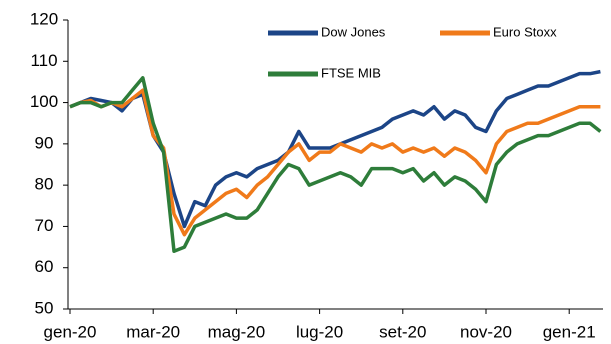  Describe the element at coordinates (43, 60) in the screenshot. I see `y-tick-label: 110` at that location.